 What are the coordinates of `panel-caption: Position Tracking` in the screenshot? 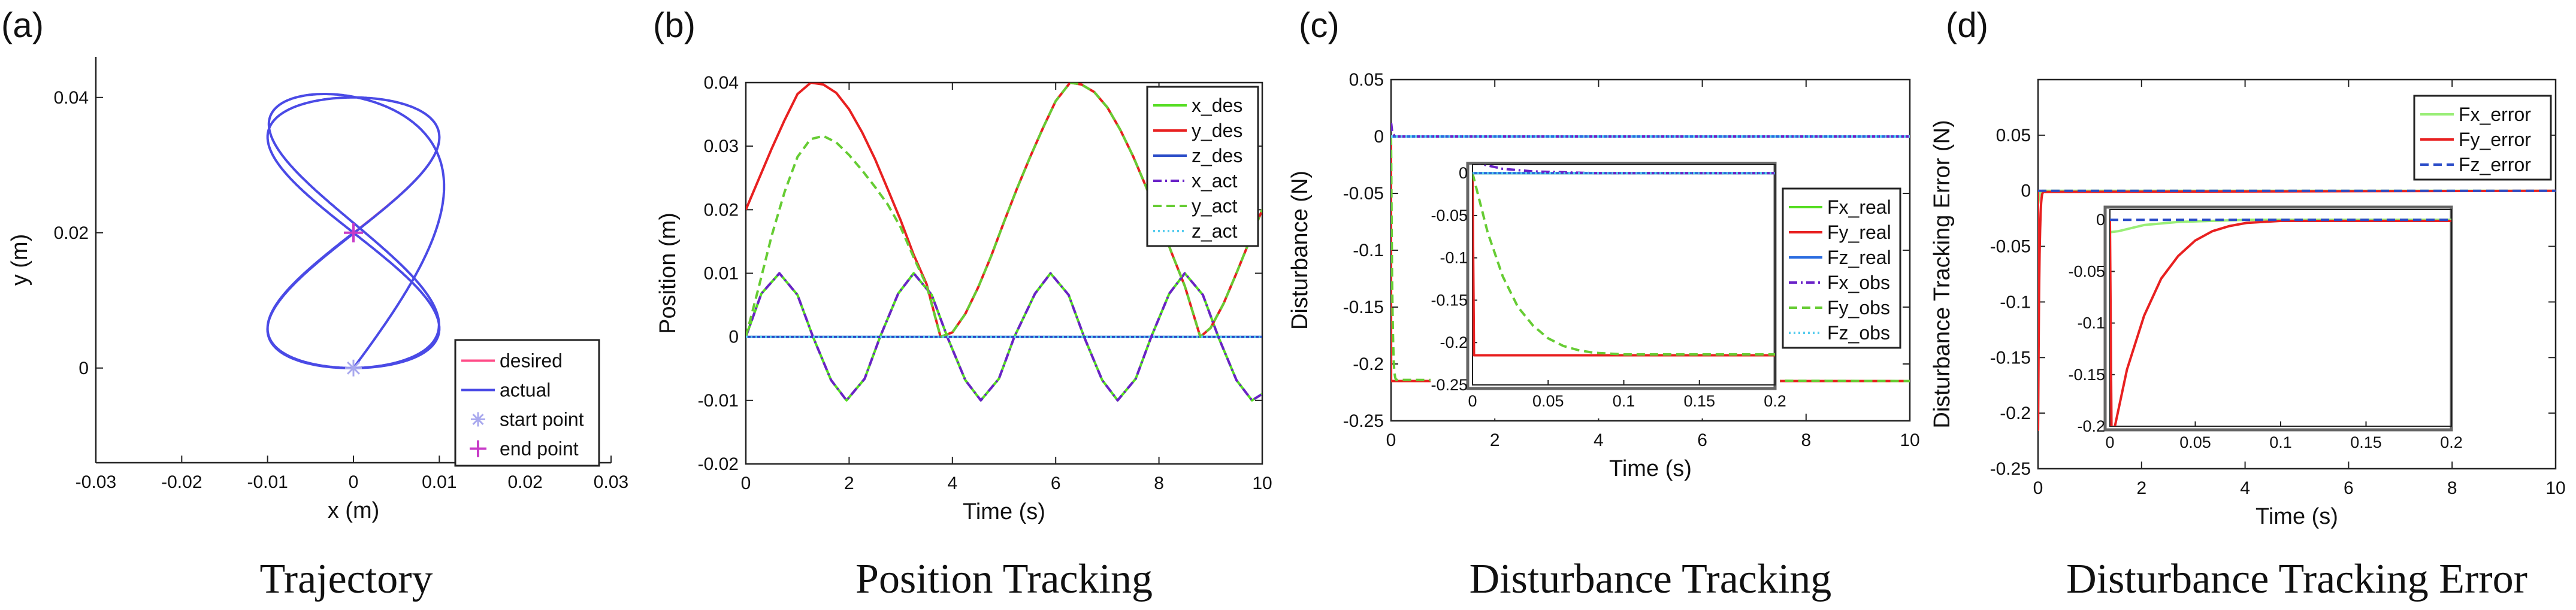 It's located at (1004, 579).